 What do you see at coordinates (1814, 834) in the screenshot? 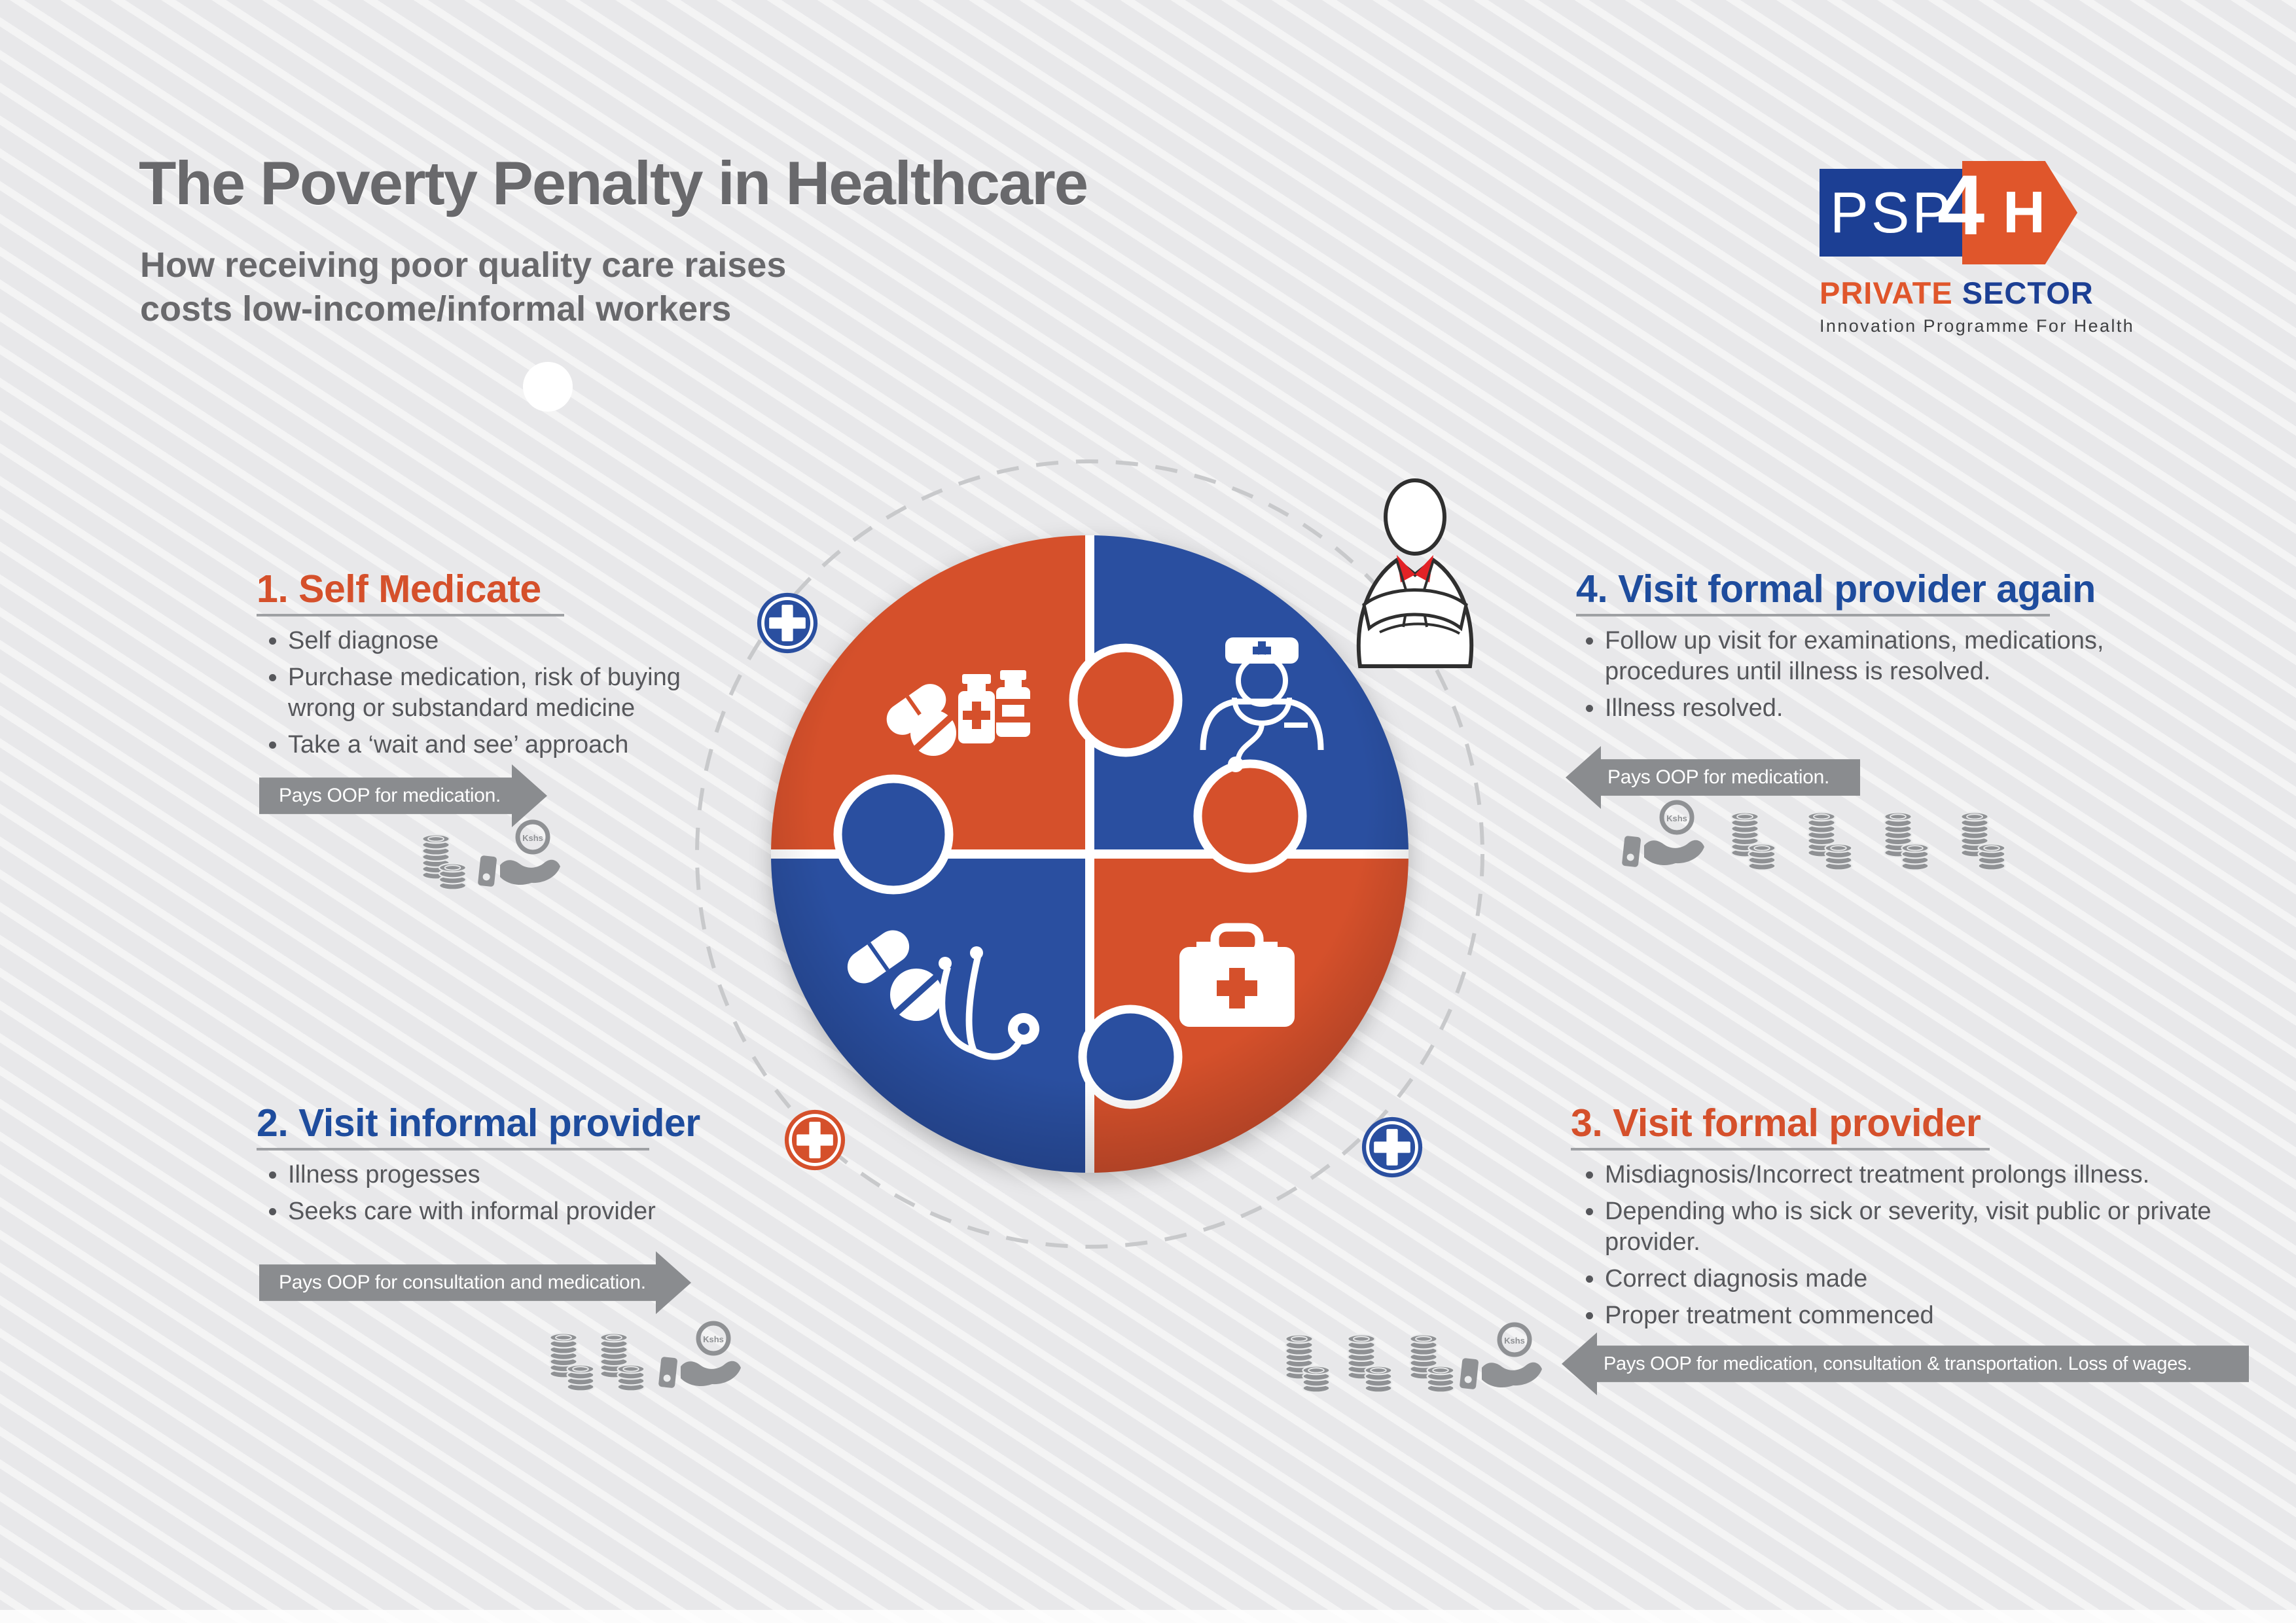
I see `section-4-money-icons` at bounding box center [1814, 834].